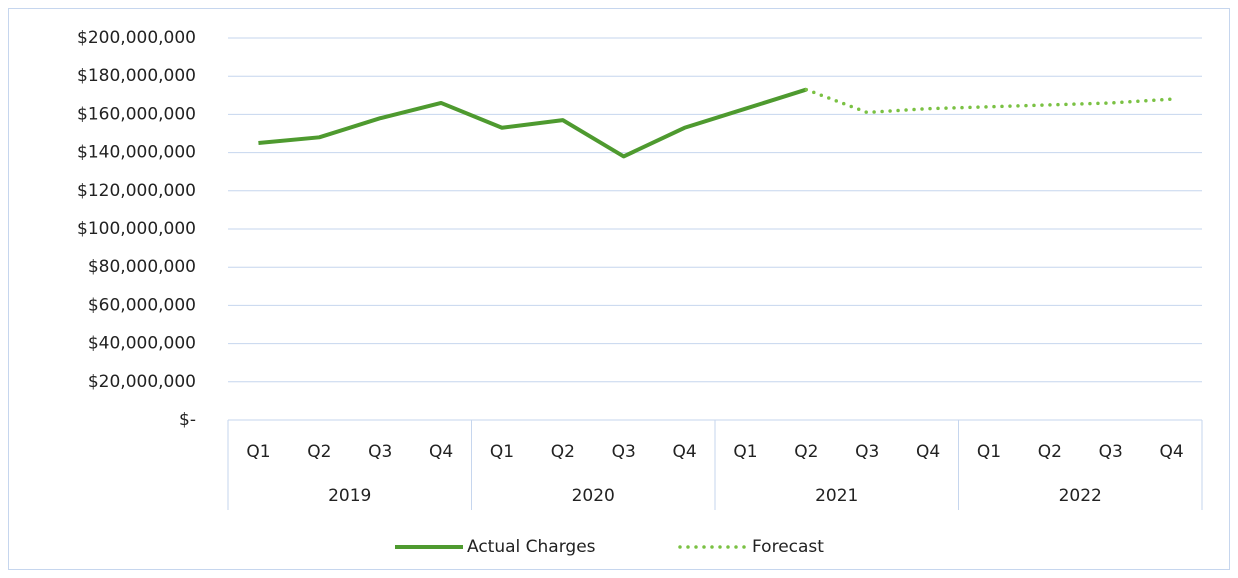 The image size is (1238, 578). What do you see at coordinates (136, 76) in the screenshot?
I see `y-tick-label: $180,000,000` at bounding box center [136, 76].